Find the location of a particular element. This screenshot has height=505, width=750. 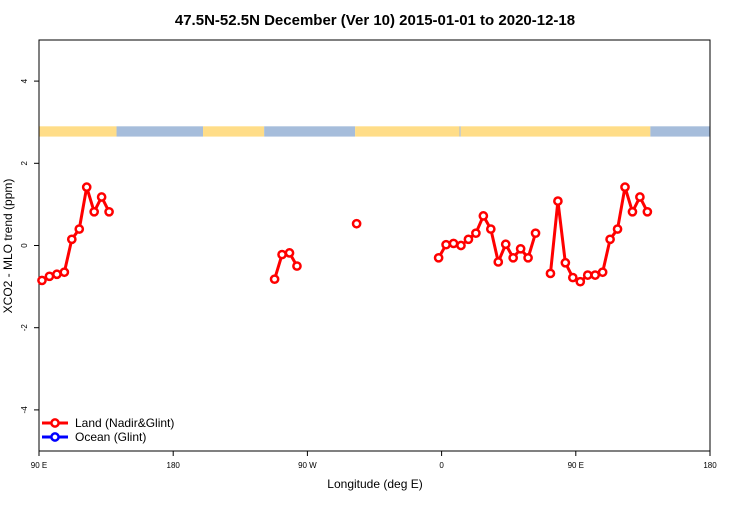

legend: Land (Nadir&Glint)Ocean (Glint) is located at coordinates (108, 430).